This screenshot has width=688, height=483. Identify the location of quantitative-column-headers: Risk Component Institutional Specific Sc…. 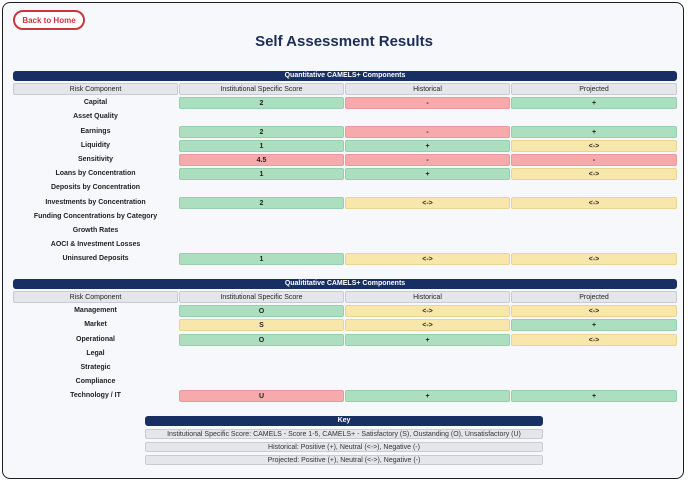
(345, 89).